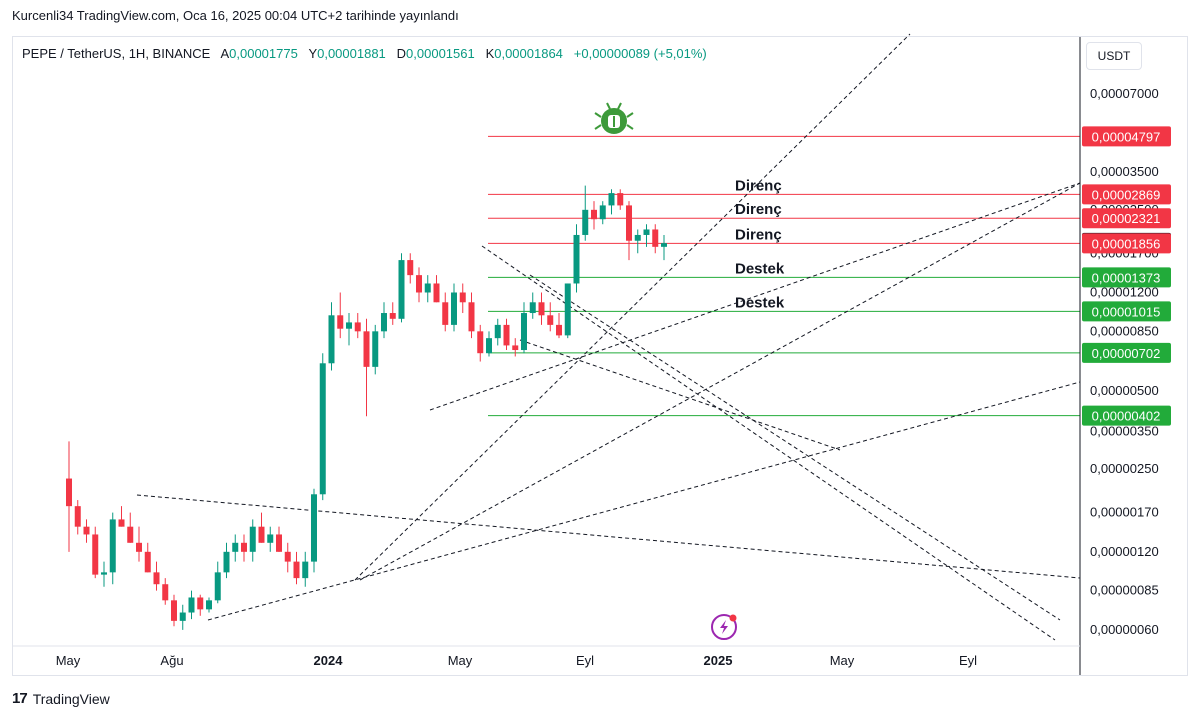  What do you see at coordinates (968, 660) in the screenshot?
I see `time-tick-label: Eyl` at bounding box center [968, 660].